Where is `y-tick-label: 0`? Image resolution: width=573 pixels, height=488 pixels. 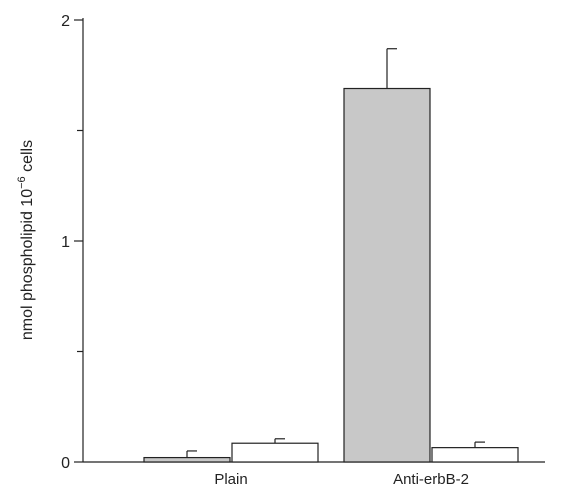 y-tick-label: 0 is located at coordinates (65, 463).